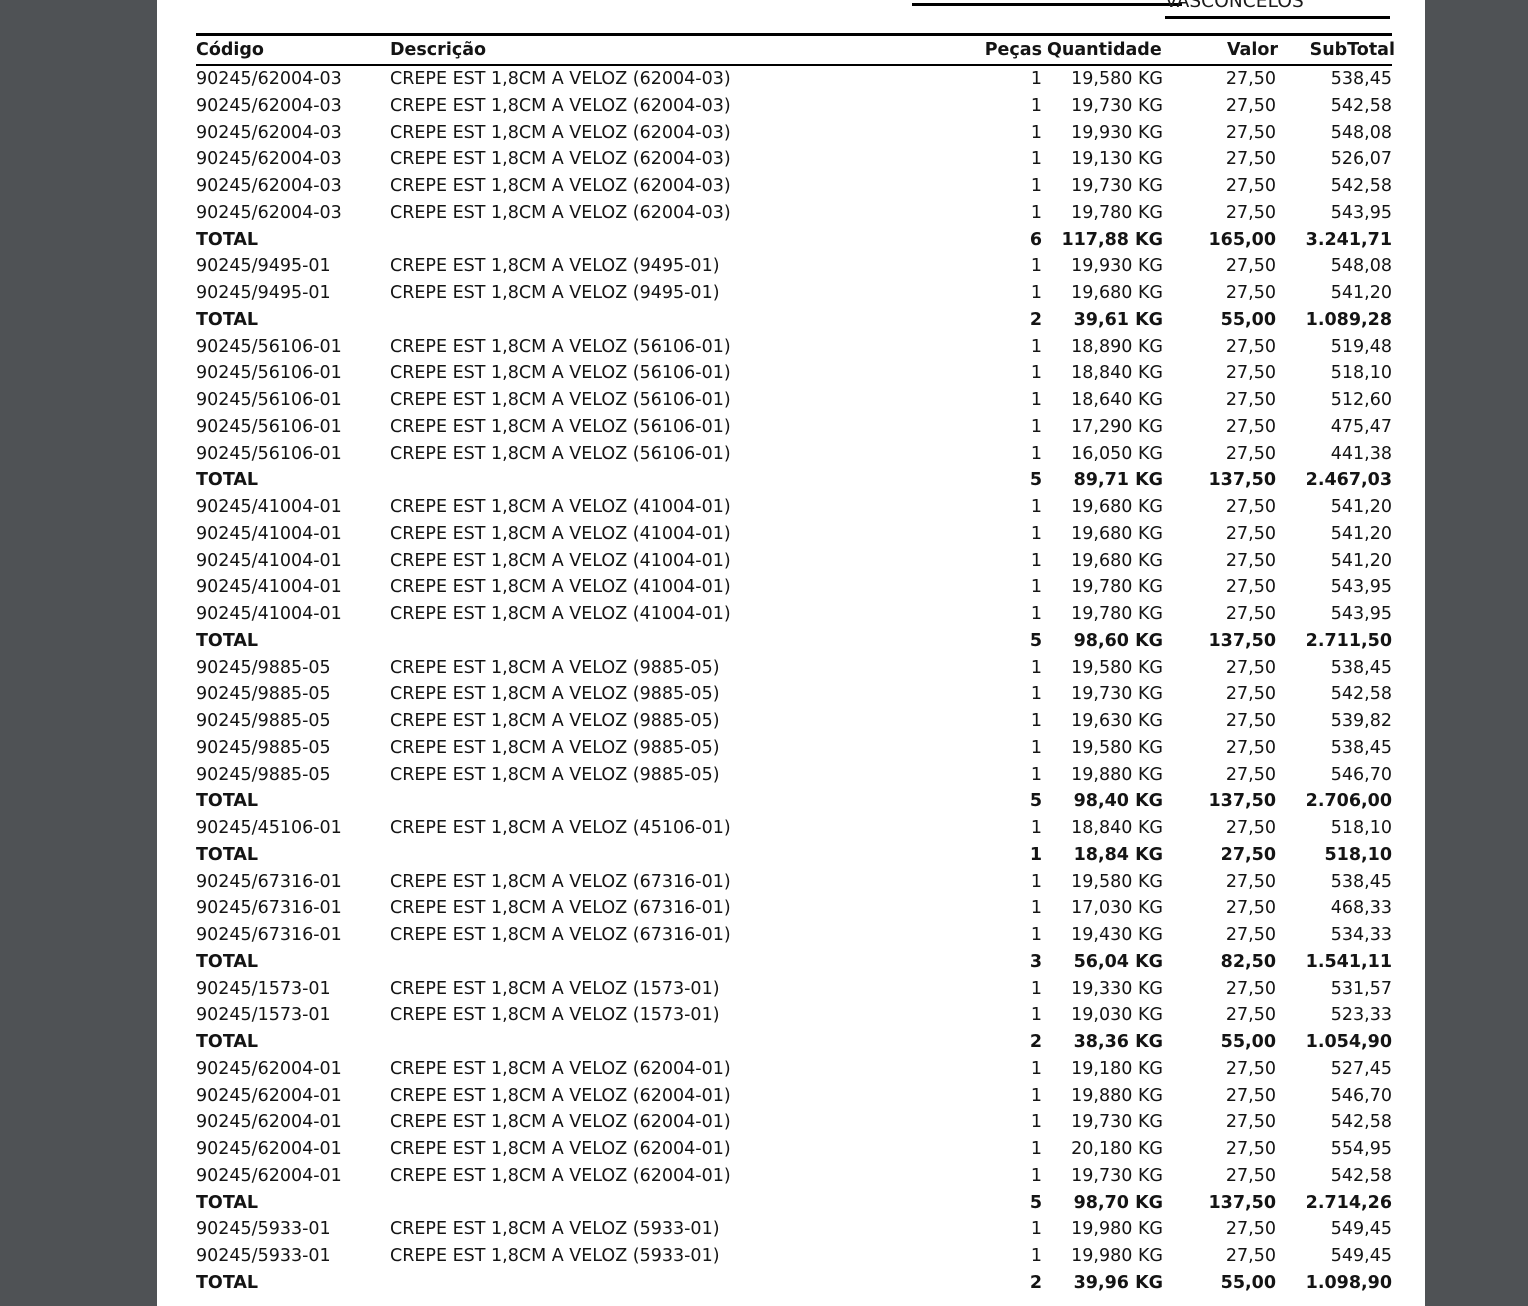 This screenshot has width=1528, height=1306. Describe the element at coordinates (794, 644) in the screenshot. I see `table-total-row: TOTAL 5 98,60 KG 137,50 2.711,50` at that location.